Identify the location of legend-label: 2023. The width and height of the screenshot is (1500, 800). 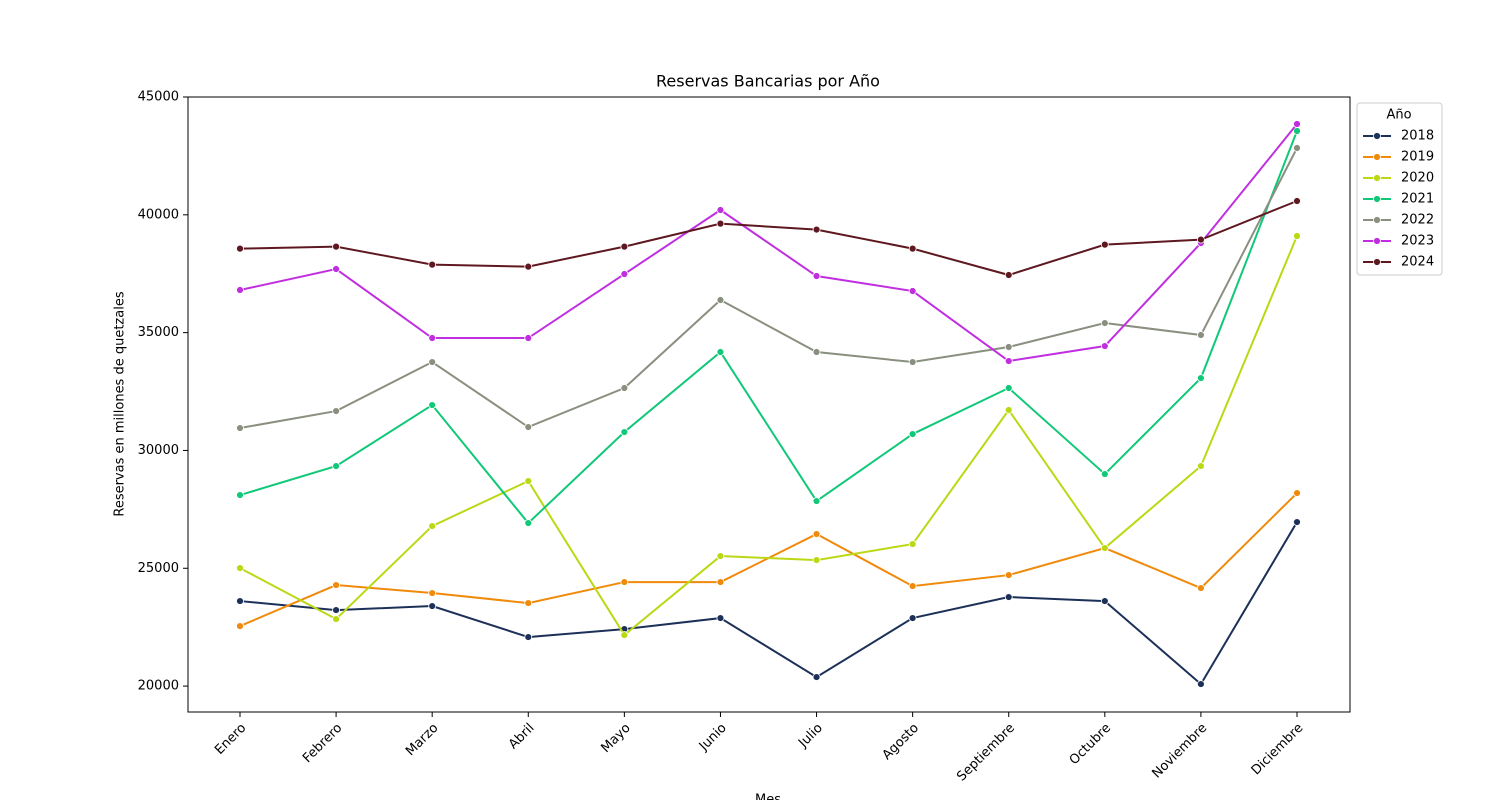
(1417, 241).